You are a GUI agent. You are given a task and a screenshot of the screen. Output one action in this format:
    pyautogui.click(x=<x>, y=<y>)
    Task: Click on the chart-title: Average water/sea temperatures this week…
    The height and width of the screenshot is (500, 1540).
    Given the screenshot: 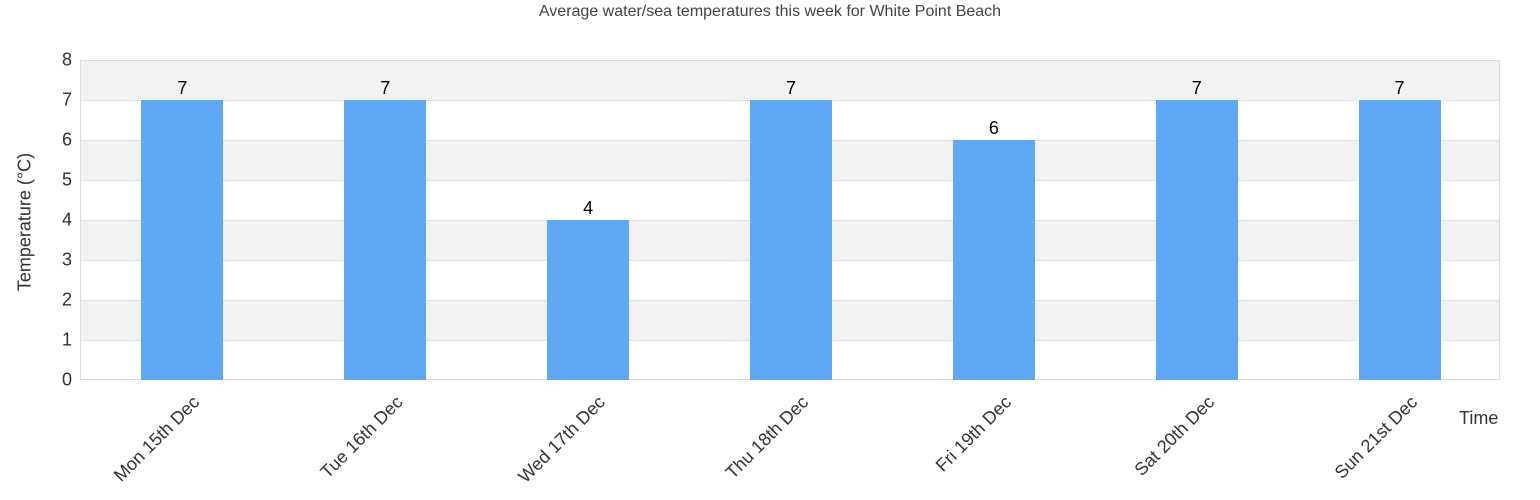 What is the action you would take?
    pyautogui.click(x=770, y=11)
    